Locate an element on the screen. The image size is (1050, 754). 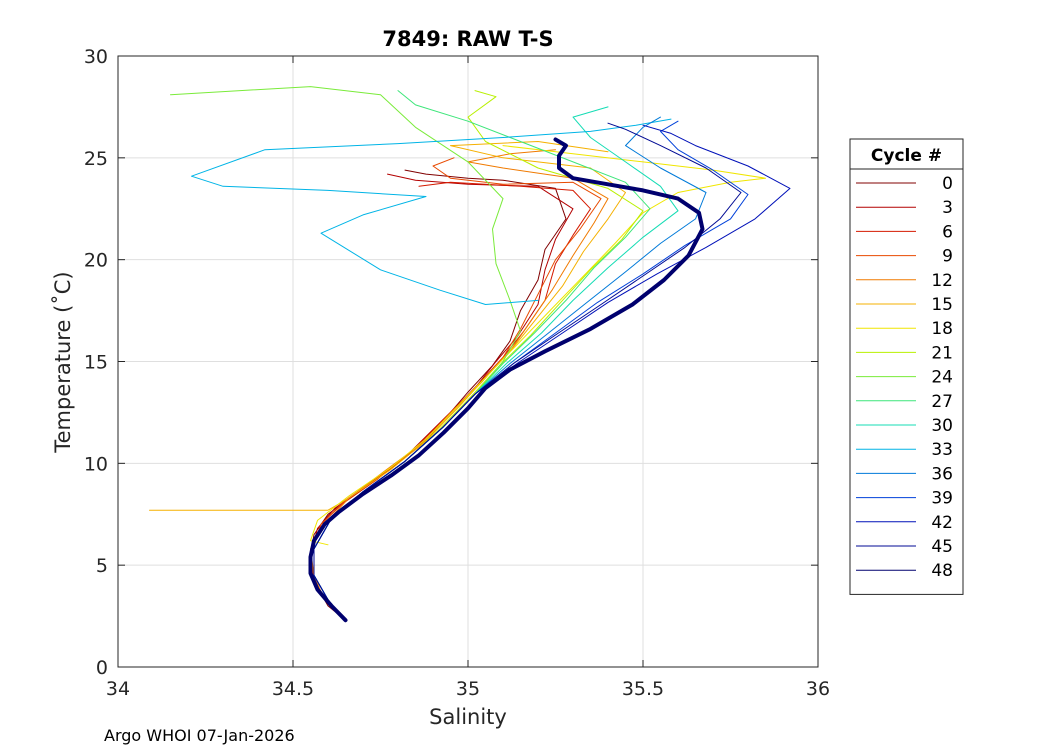
legend-label-cycle-0: 0 is located at coordinates (947, 184).